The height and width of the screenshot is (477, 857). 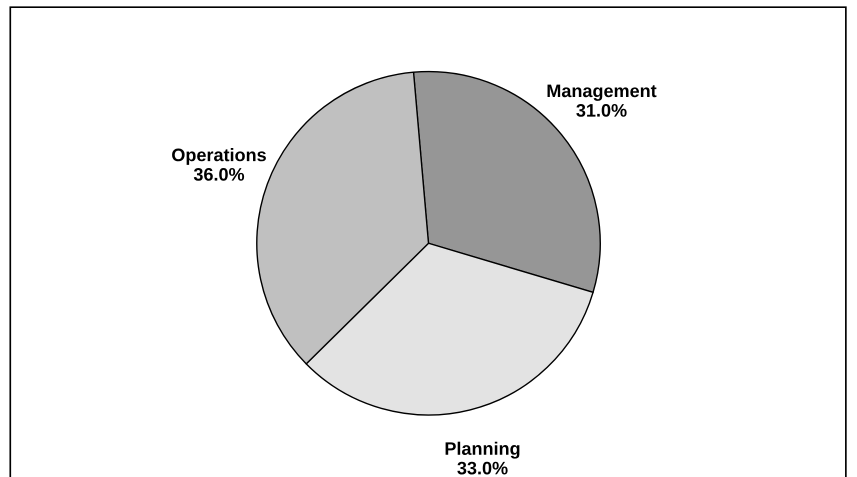 I want to click on data-label: 36.0%, so click(x=219, y=174).